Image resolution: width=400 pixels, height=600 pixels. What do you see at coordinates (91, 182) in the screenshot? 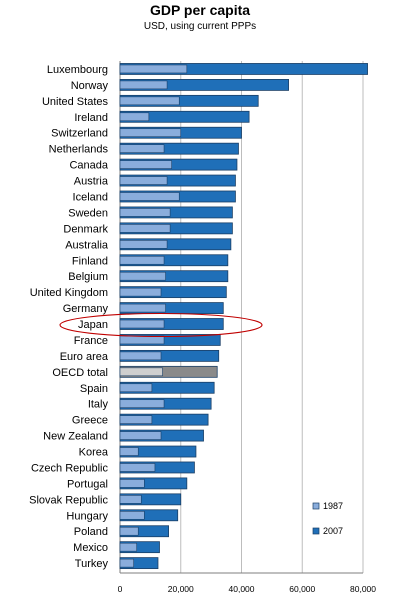
I see `category-label-austria: Austria` at bounding box center [91, 182].